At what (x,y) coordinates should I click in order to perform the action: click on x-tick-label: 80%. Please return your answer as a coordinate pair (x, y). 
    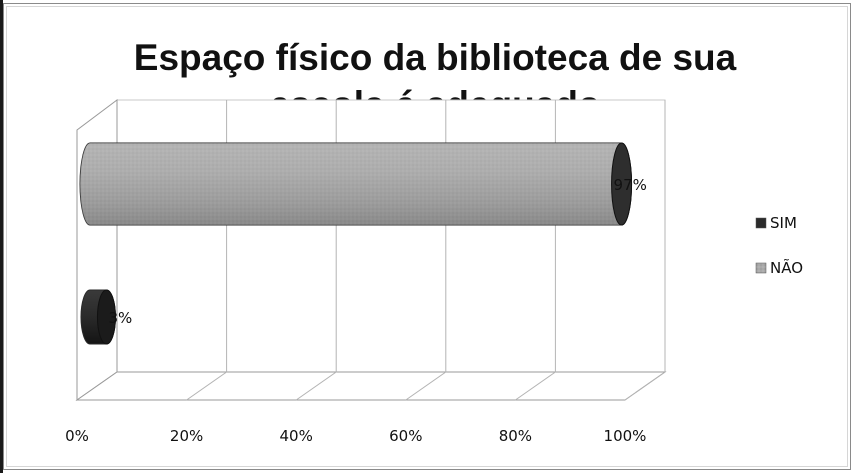
    Looking at the image, I should click on (515, 436).